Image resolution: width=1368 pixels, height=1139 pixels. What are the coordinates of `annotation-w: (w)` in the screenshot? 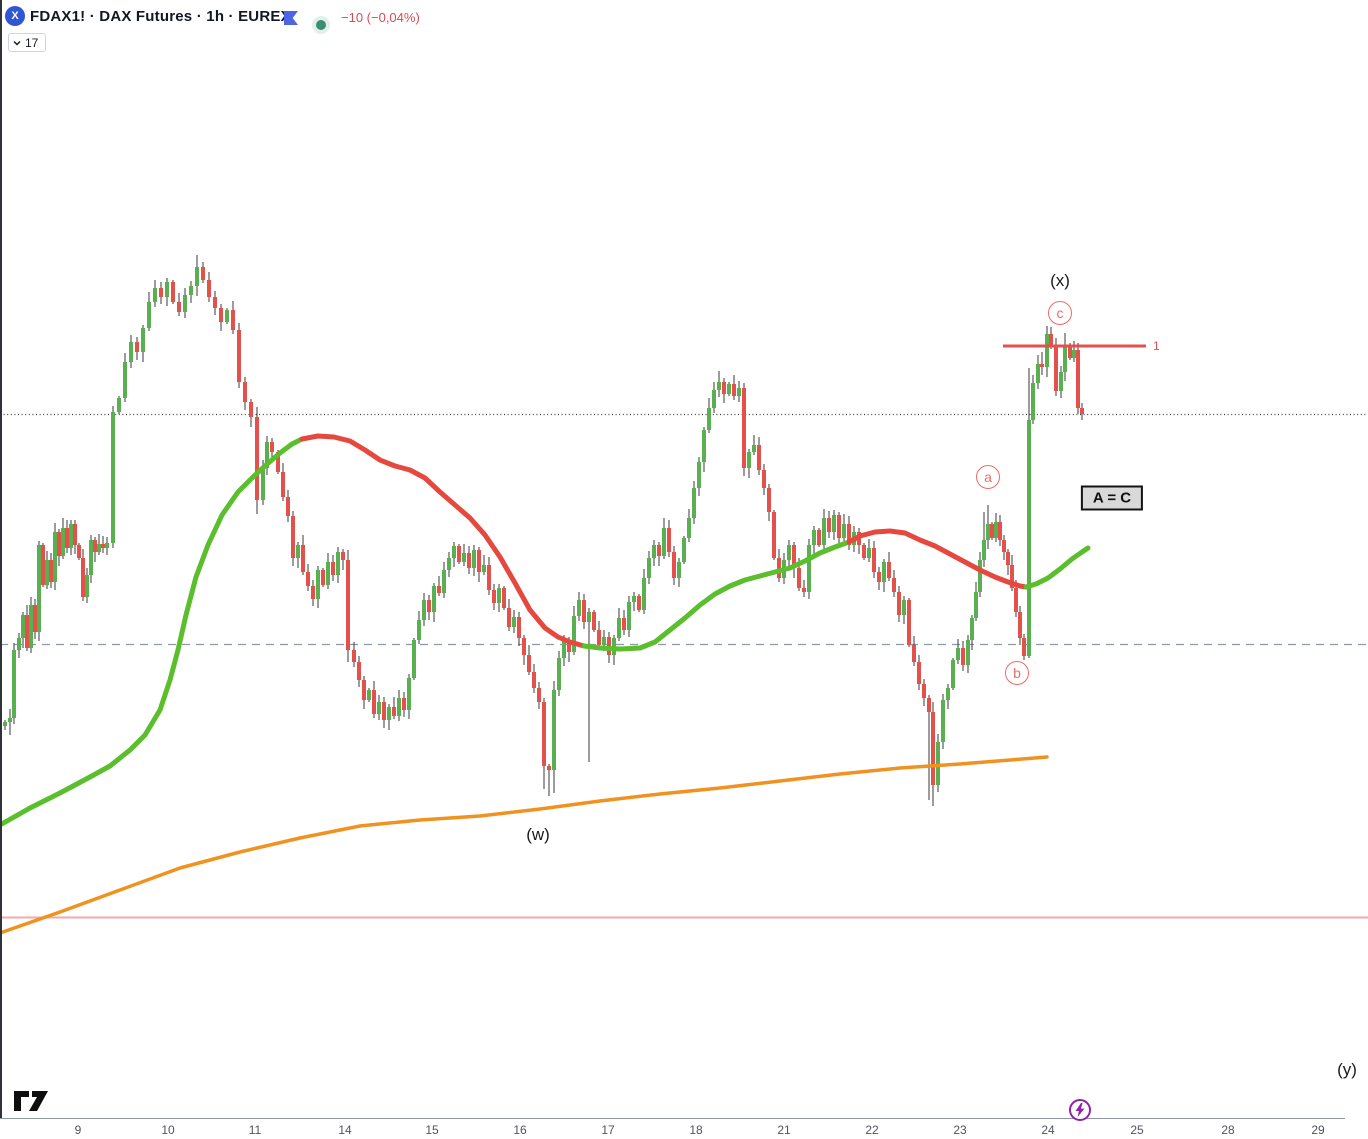 It's located at (538, 834).